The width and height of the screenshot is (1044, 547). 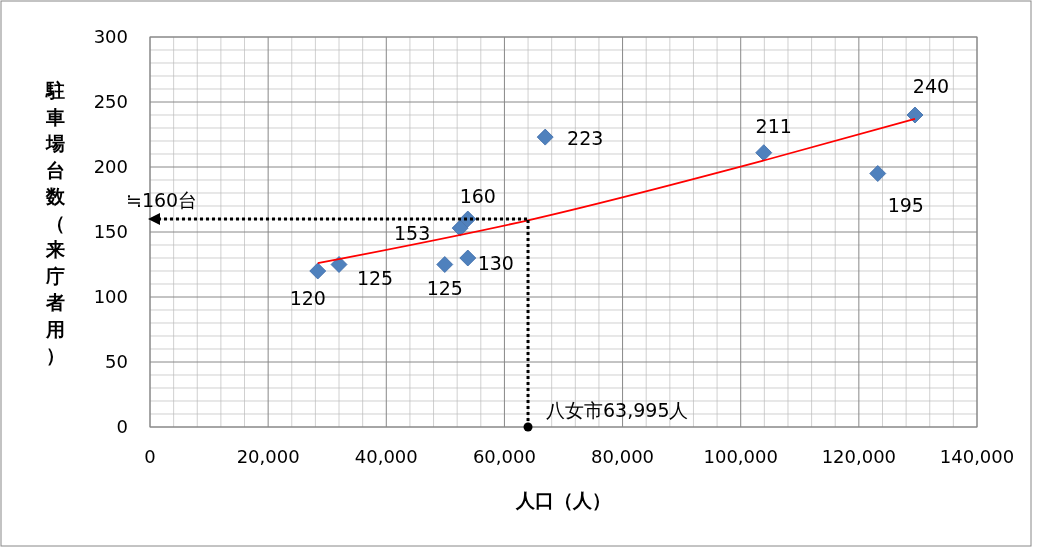 What do you see at coordinates (477, 196) in the screenshot?
I see `data-label: 160` at bounding box center [477, 196].